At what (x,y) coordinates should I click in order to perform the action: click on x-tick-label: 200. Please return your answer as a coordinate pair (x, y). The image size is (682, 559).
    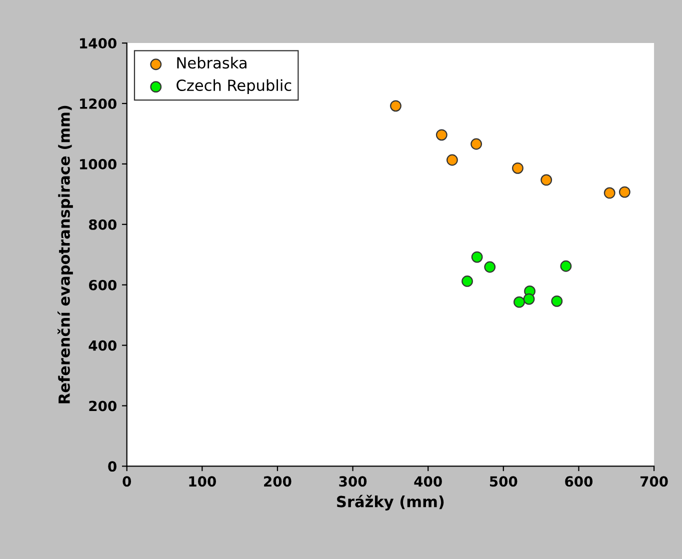
    Looking at the image, I should click on (278, 481).